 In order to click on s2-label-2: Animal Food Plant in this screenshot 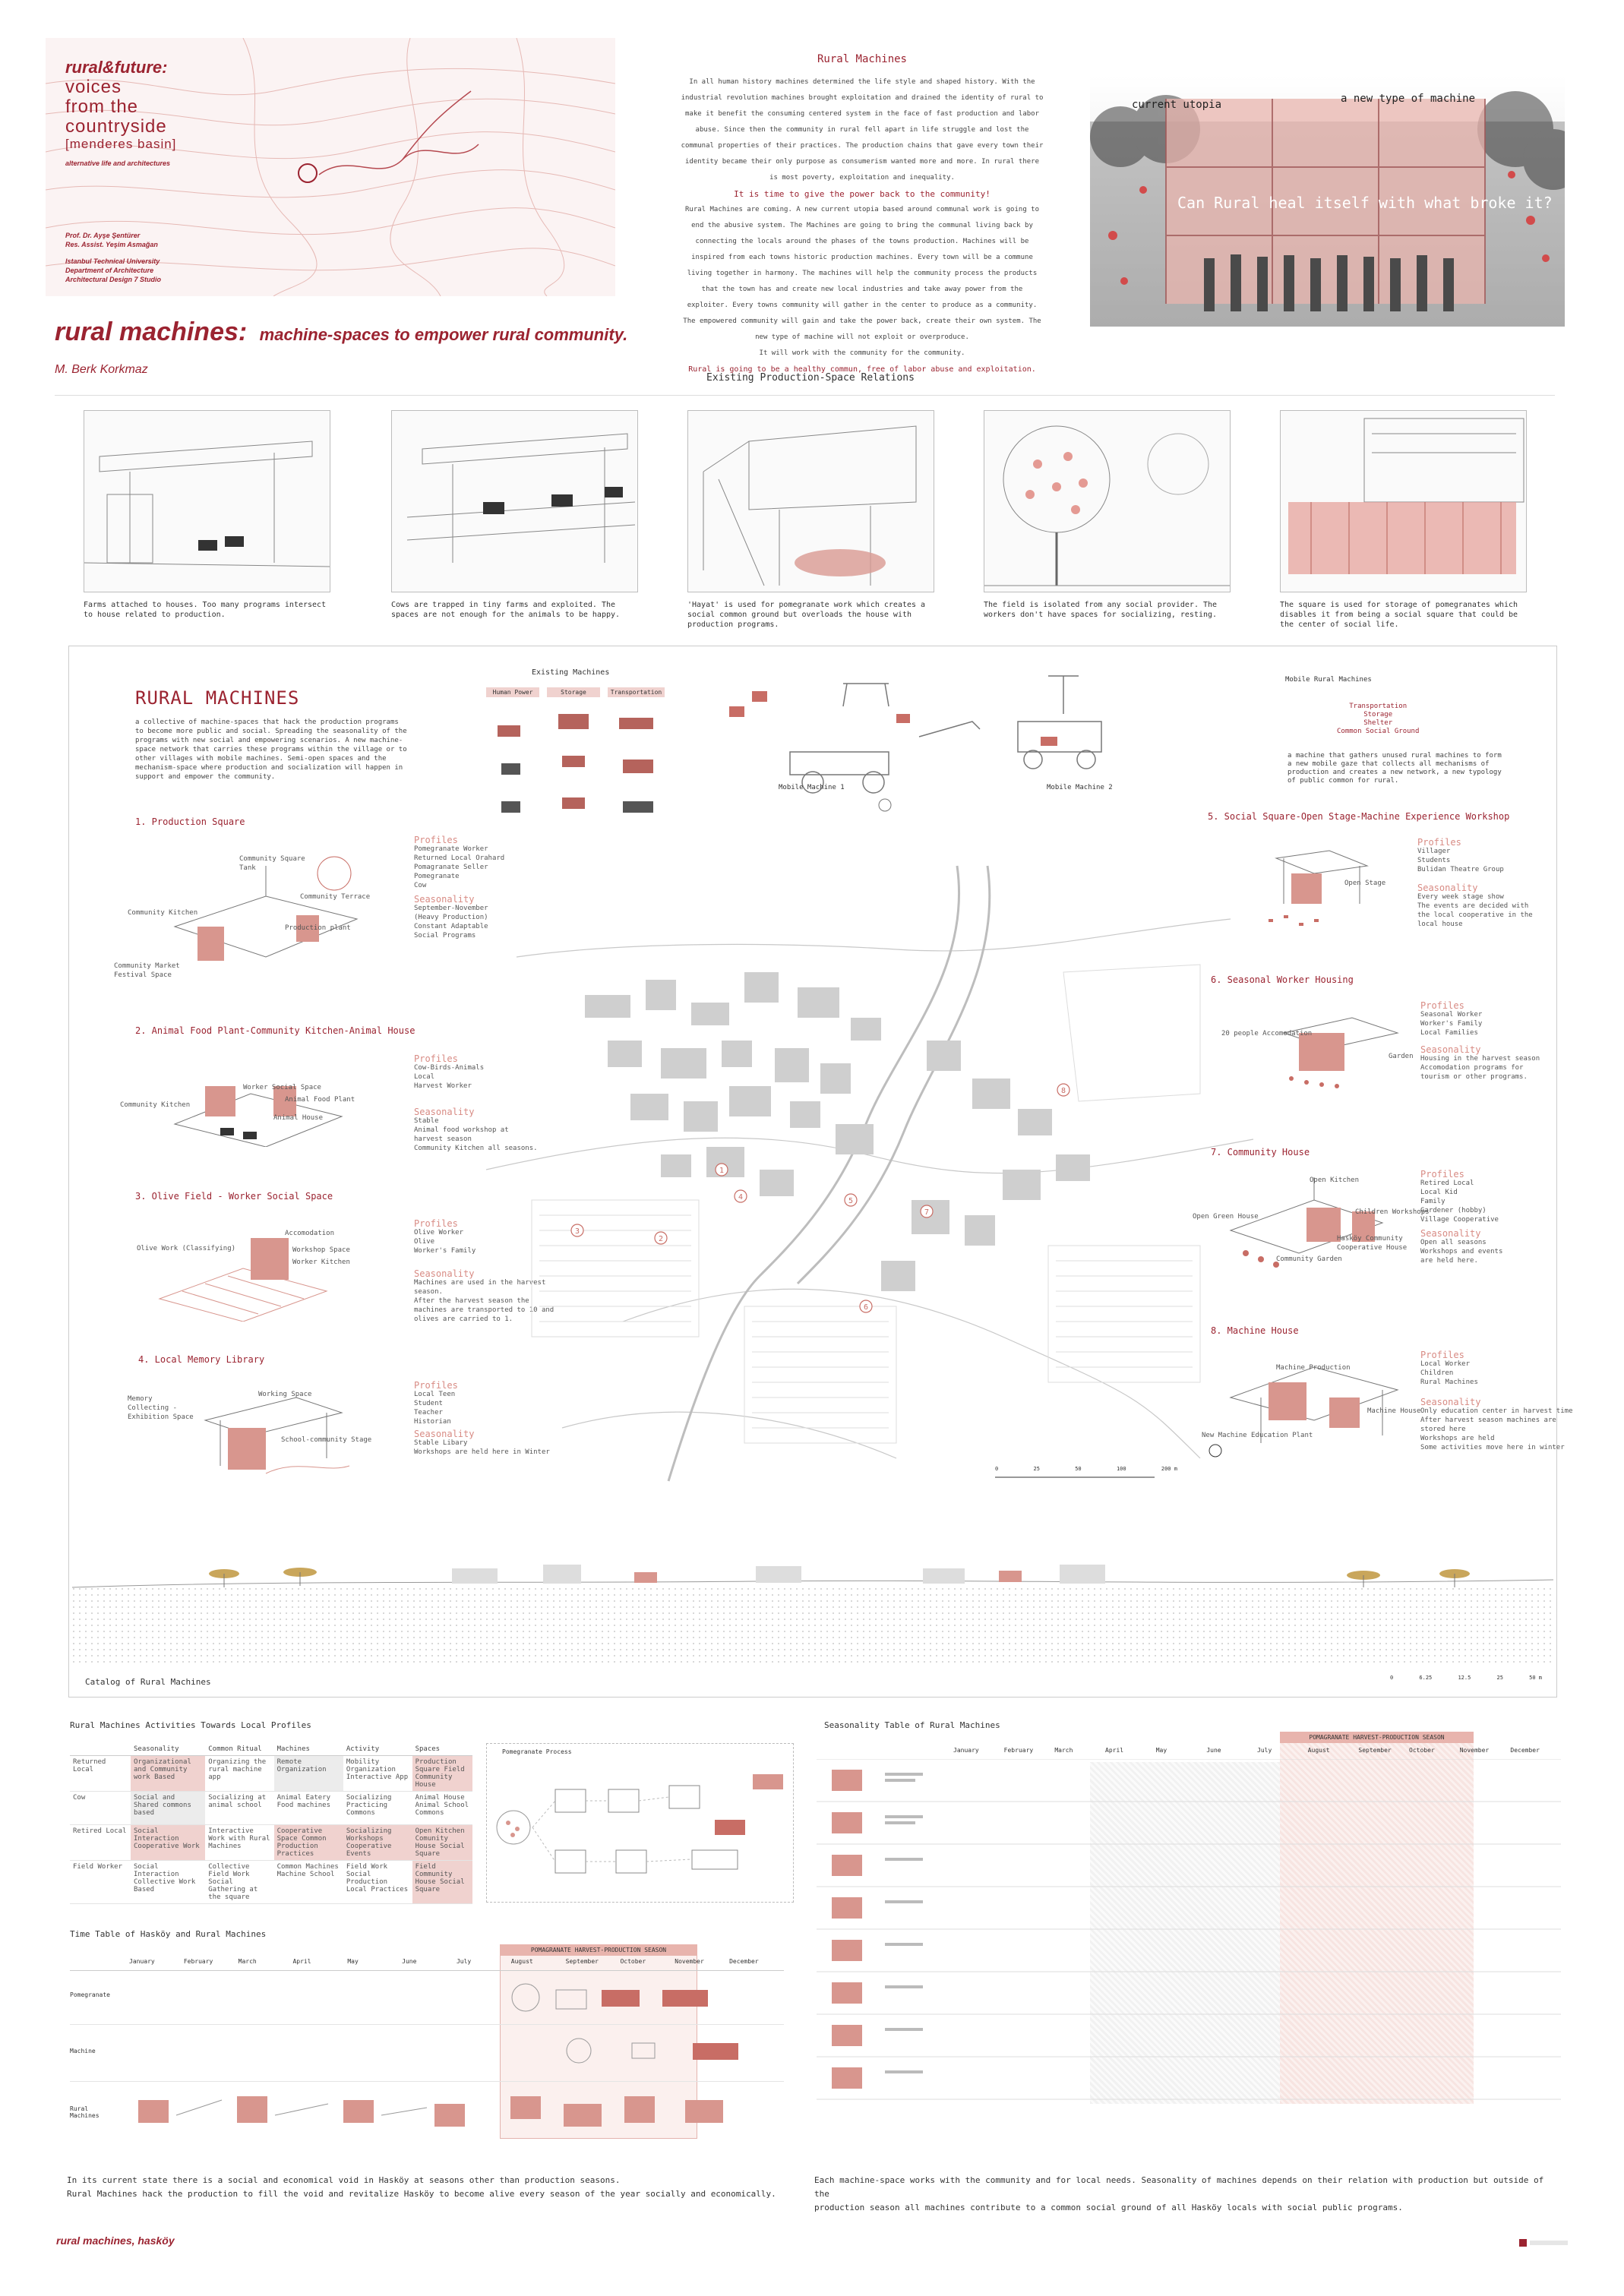, I will do `click(320, 1100)`.